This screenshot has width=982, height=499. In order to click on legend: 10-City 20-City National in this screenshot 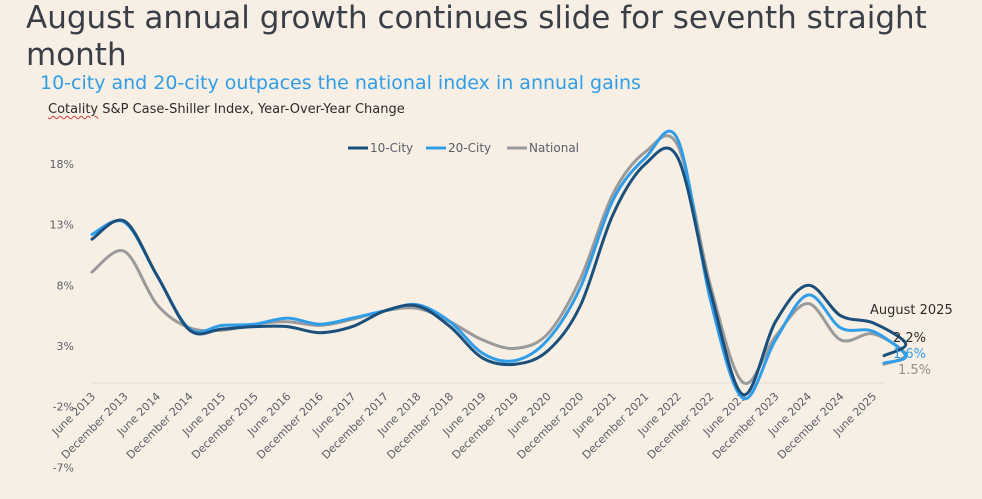, I will do `click(463, 148)`.